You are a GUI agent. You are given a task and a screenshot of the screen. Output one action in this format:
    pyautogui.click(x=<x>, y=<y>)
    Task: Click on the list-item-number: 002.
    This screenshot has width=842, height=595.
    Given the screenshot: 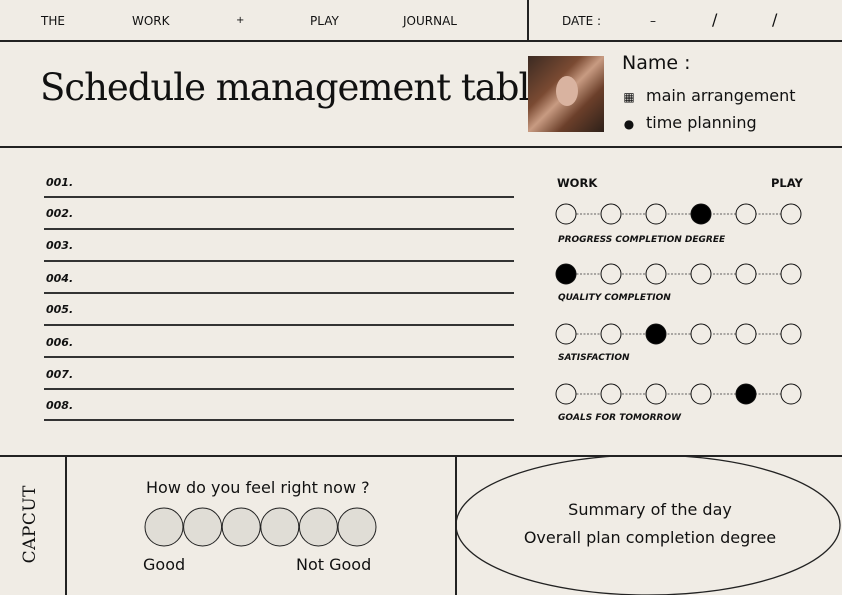 What is the action you would take?
    pyautogui.click(x=60, y=213)
    